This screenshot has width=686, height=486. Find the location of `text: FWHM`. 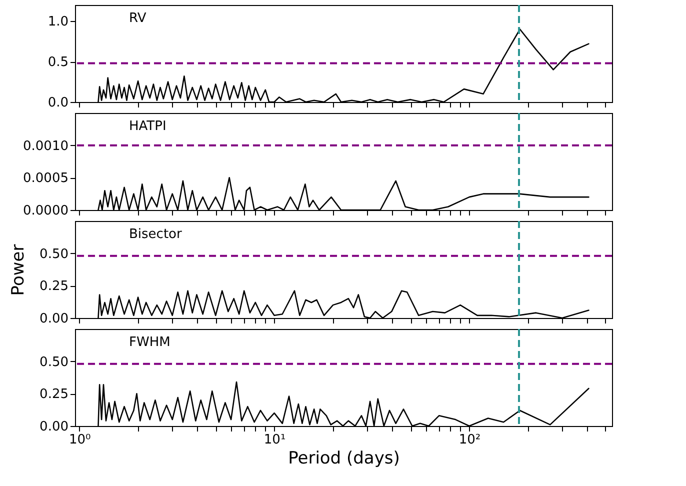

text: FWHM is located at coordinates (149, 342).